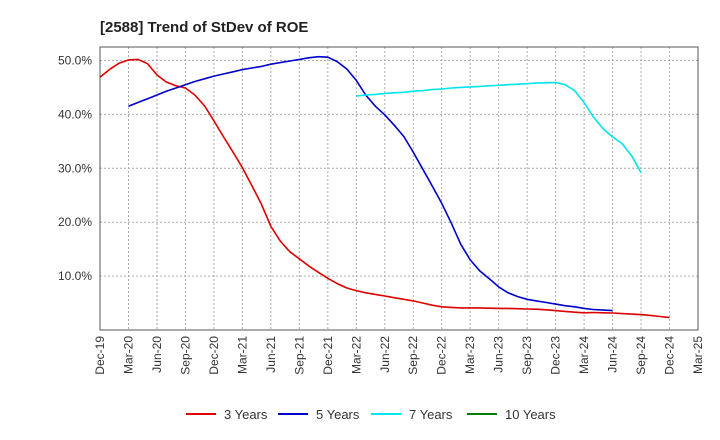 This screenshot has height=440, width=720. What do you see at coordinates (413, 355) in the screenshot?
I see `x-tick-label: Sep-22` at bounding box center [413, 355].